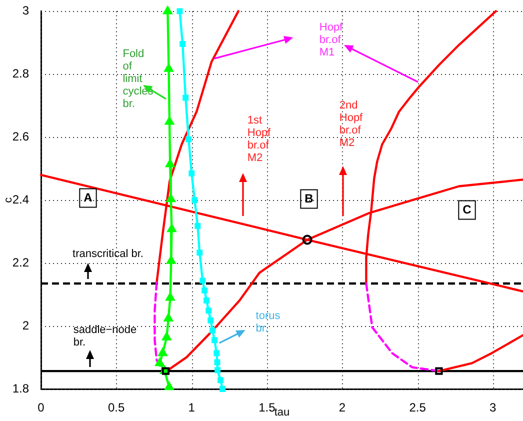 This screenshot has height=421, width=523. I want to click on y-tick-label: 2, so click(26, 325).